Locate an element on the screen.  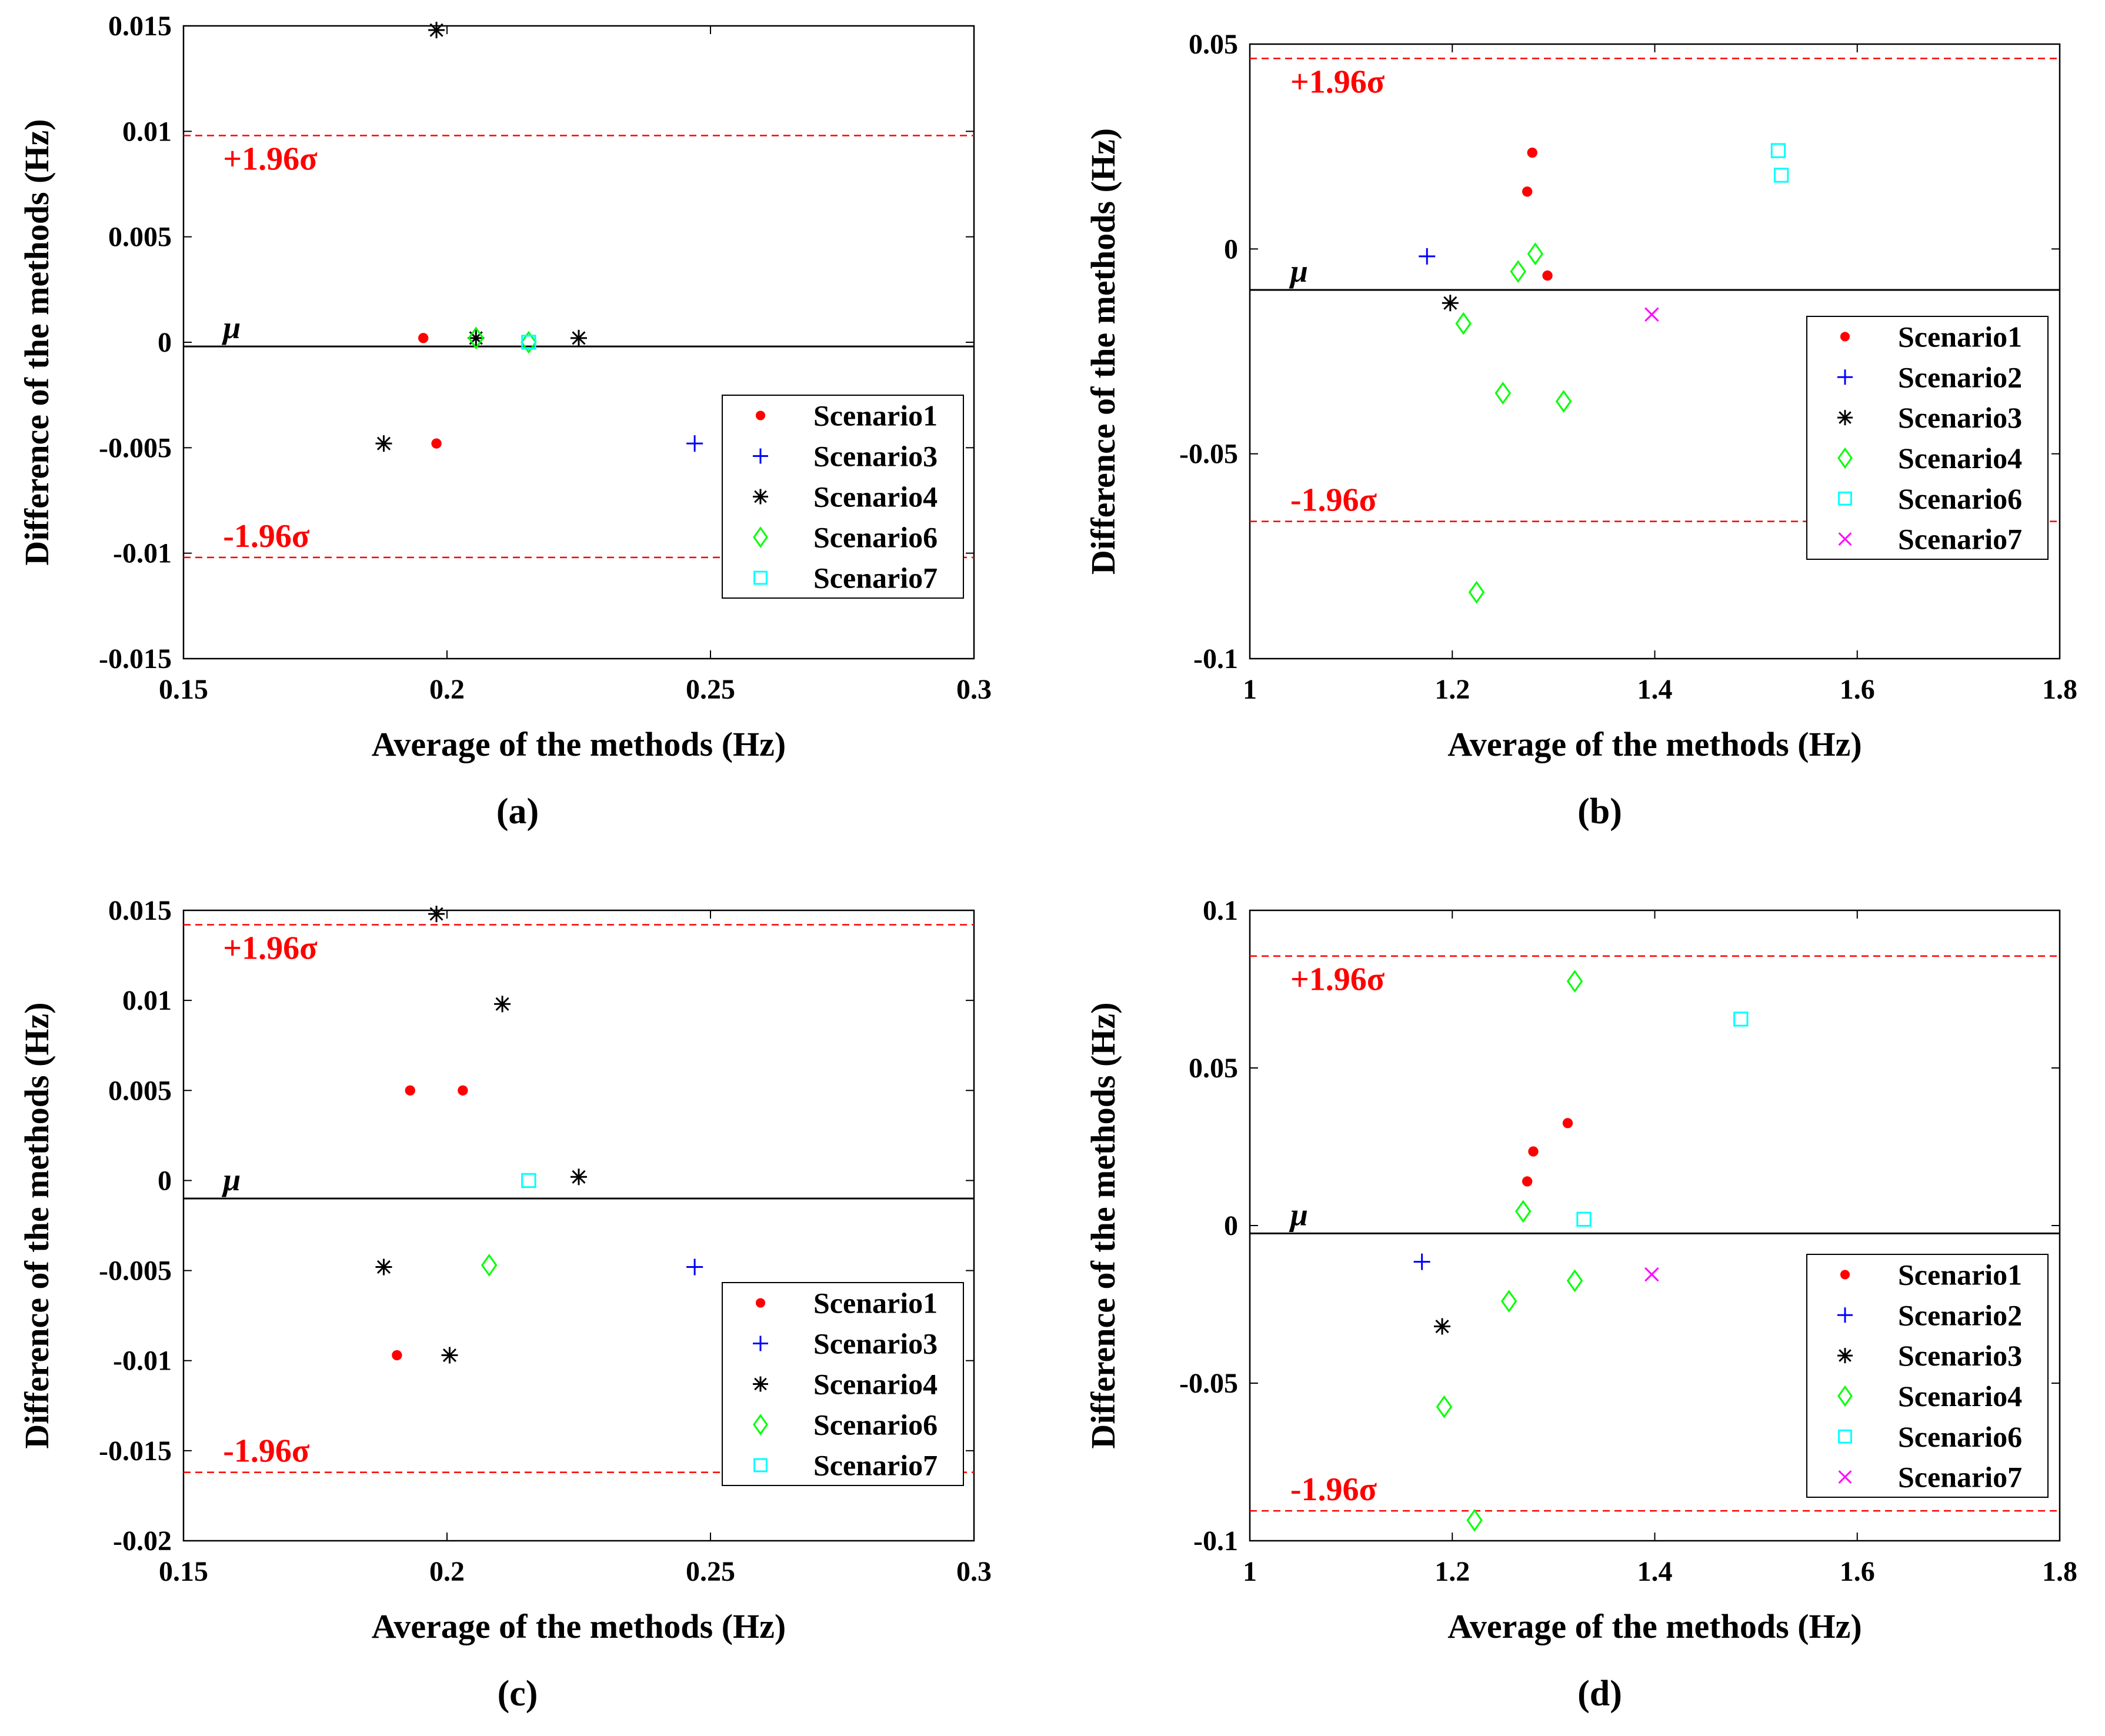
panel-caption: (a) is located at coordinates (517, 812).